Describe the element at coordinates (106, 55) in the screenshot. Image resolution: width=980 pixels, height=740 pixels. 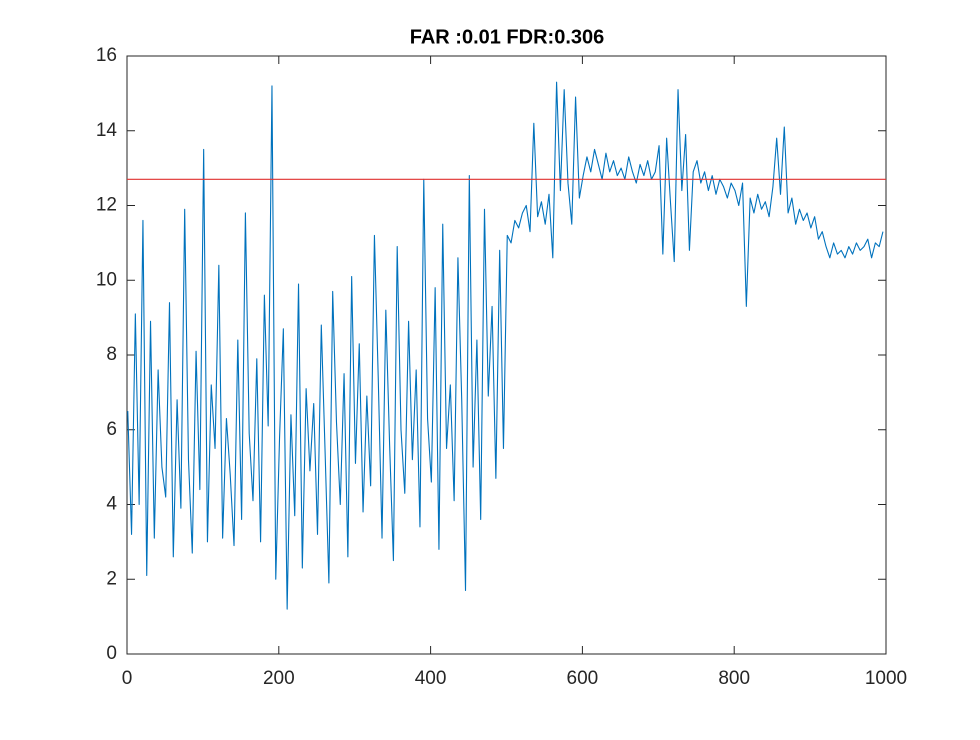
I see `y-tick-label: 16` at that location.